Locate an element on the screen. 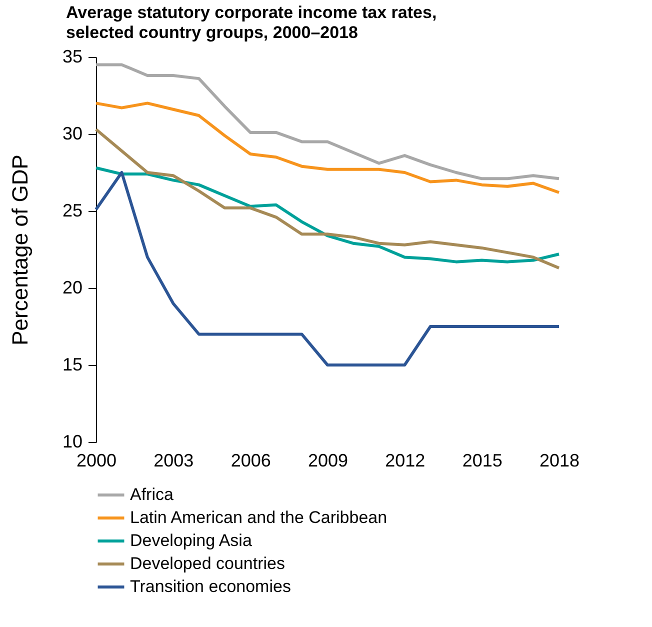  x-tick-label: 2018 is located at coordinates (559, 460).